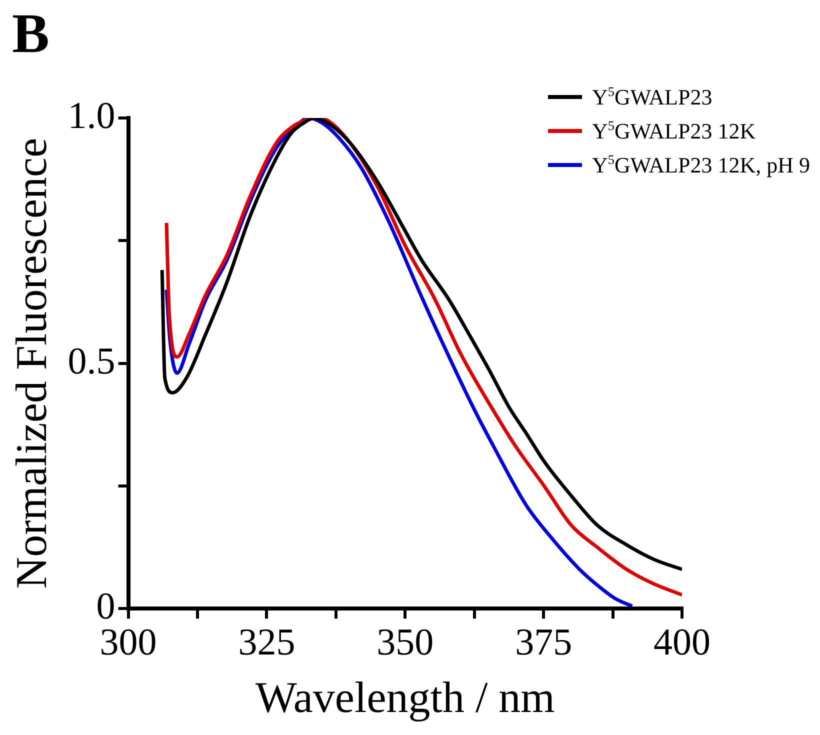 This screenshot has height=735, width=820. I want to click on x-axis-title: Wavelength / nm, so click(405, 697).